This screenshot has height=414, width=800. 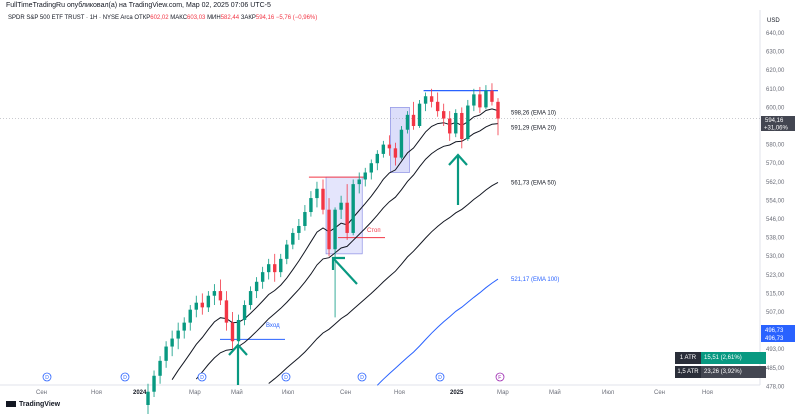 What do you see at coordinates (196, 18) in the screenshot?
I see `high-value: 603,03` at bounding box center [196, 18].